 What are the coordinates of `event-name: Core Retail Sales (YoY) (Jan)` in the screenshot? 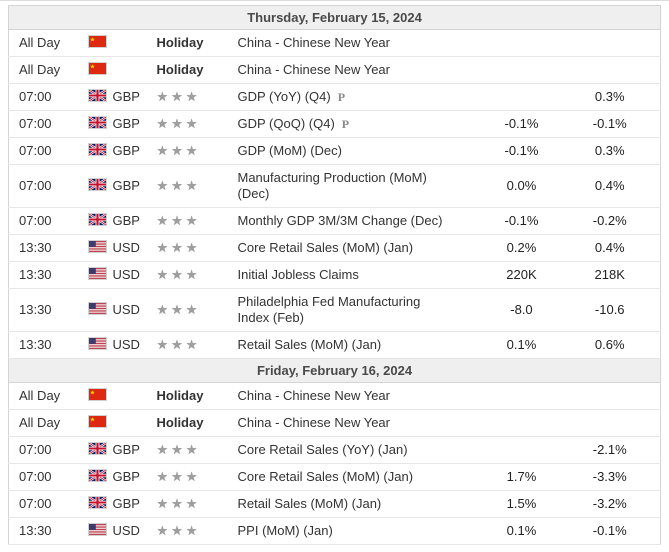 It's located at (322, 449).